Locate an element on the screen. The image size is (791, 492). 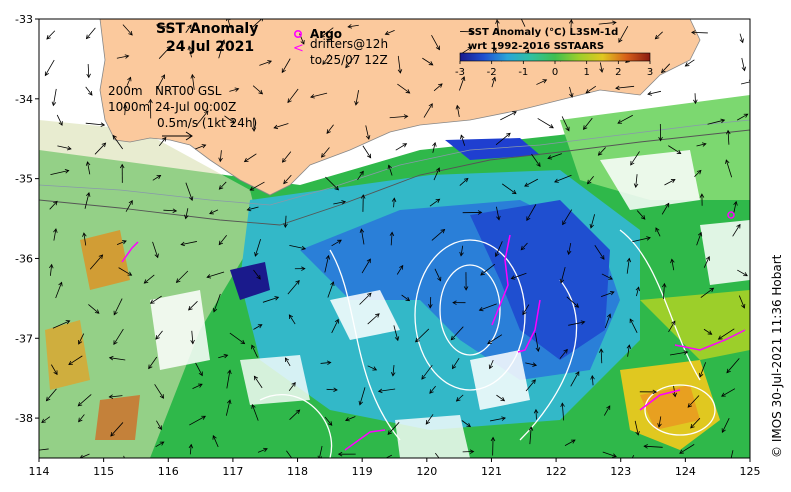
colorbar-tick-label: -2 is located at coordinates (492, 72).